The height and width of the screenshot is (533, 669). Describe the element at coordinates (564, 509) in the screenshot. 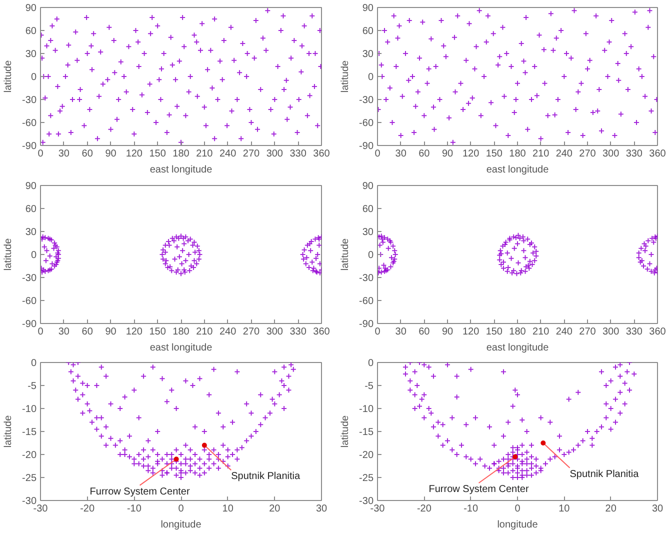

I see `x-tick-label: 10` at that location.